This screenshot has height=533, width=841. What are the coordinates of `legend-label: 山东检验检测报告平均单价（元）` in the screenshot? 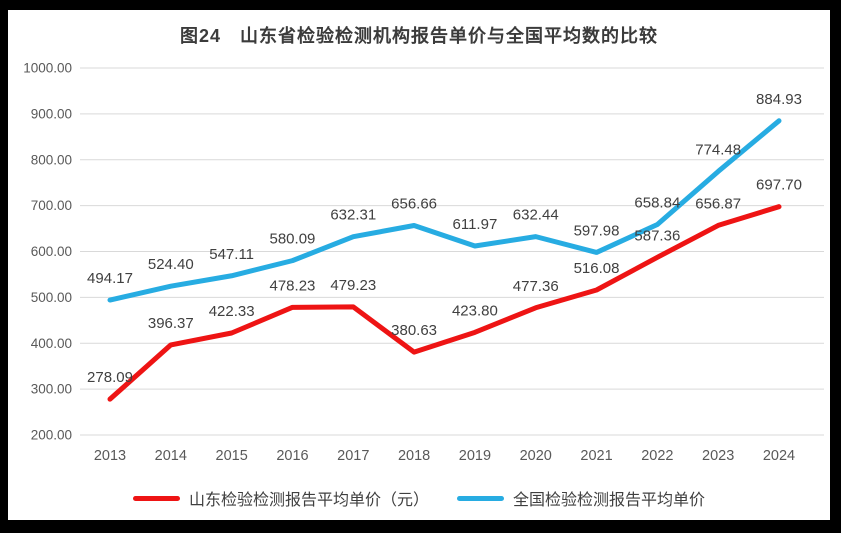 It's located at (308, 500).